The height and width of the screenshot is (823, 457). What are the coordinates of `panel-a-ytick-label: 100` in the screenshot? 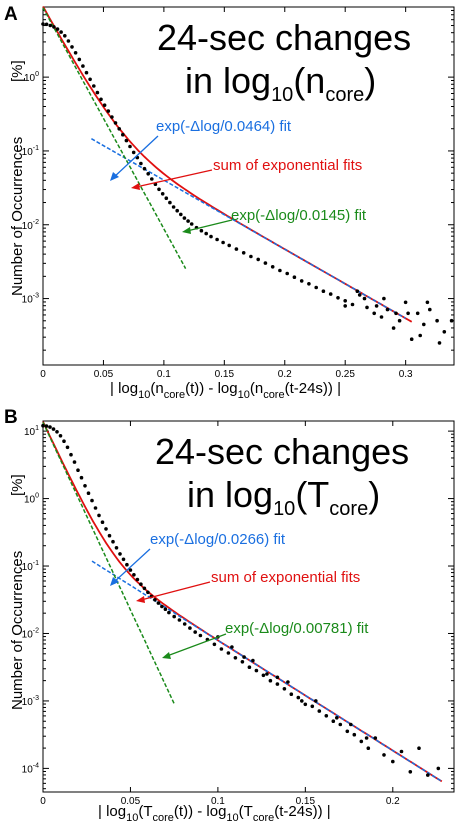 It's located at (31, 77).